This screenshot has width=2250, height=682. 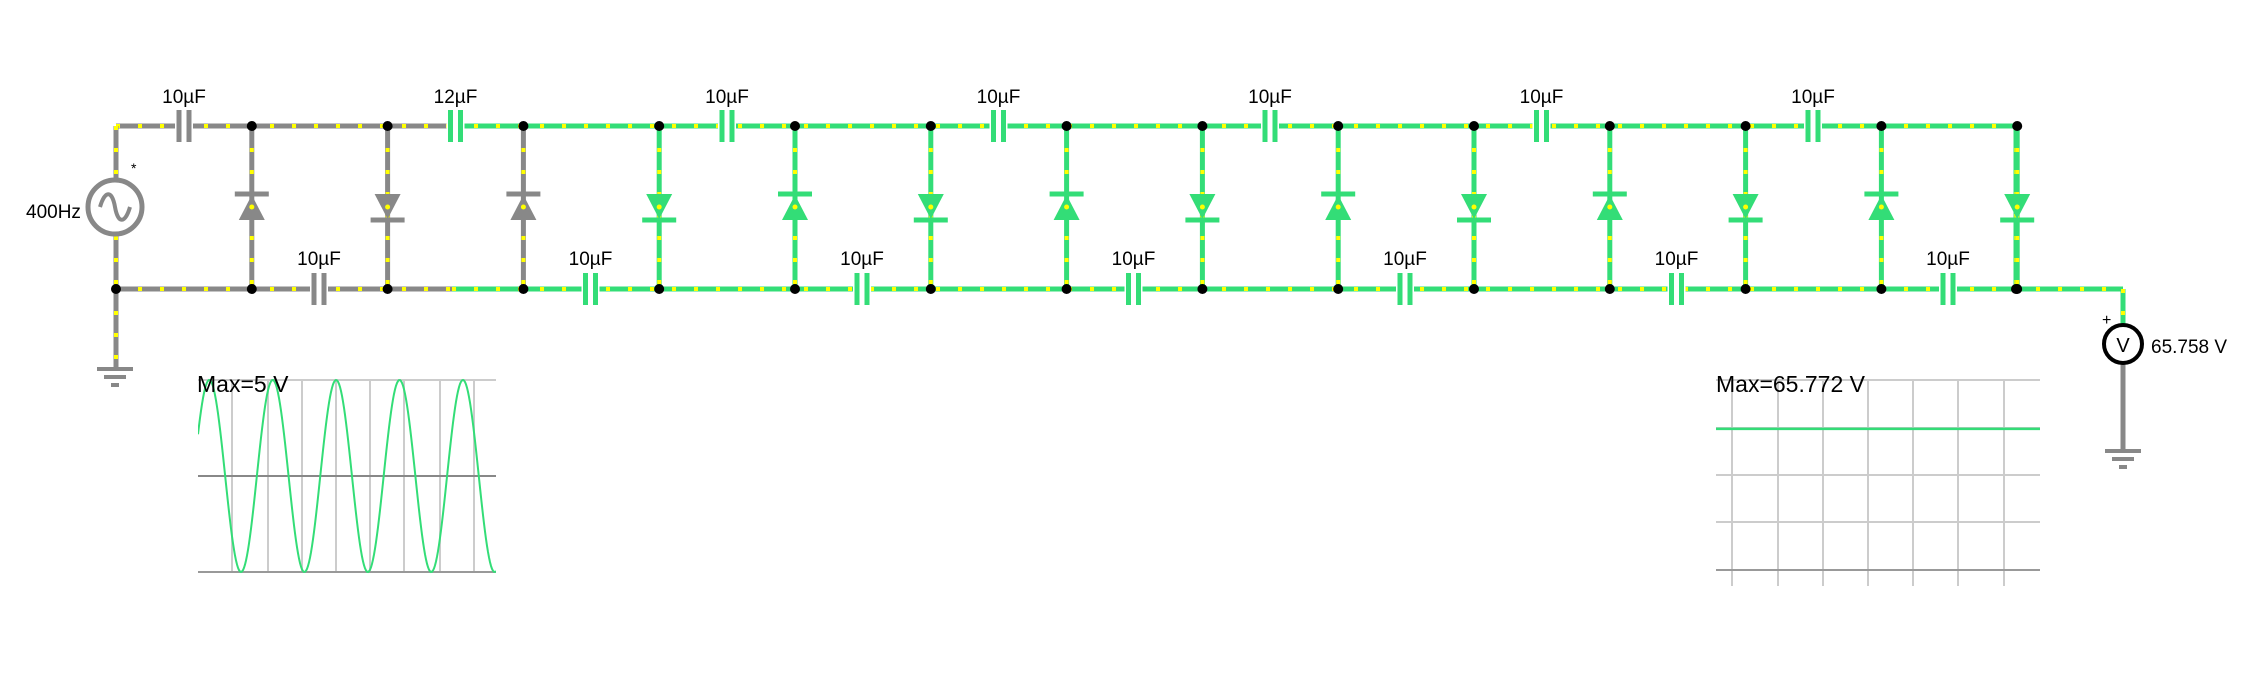 I want to click on capacitor-value-label: 12µF, so click(x=456, y=97).